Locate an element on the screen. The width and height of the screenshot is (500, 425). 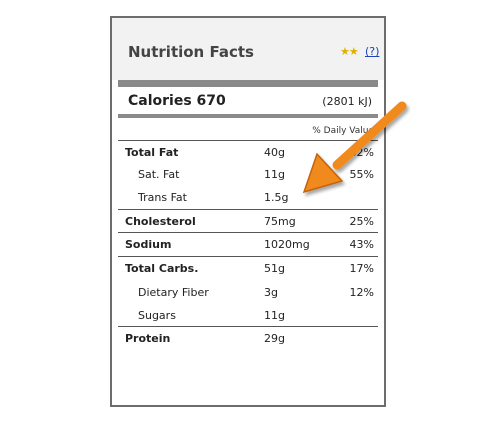
panel-header: Nutrition Facts ★★ (?) is located at coordinates (248, 49).